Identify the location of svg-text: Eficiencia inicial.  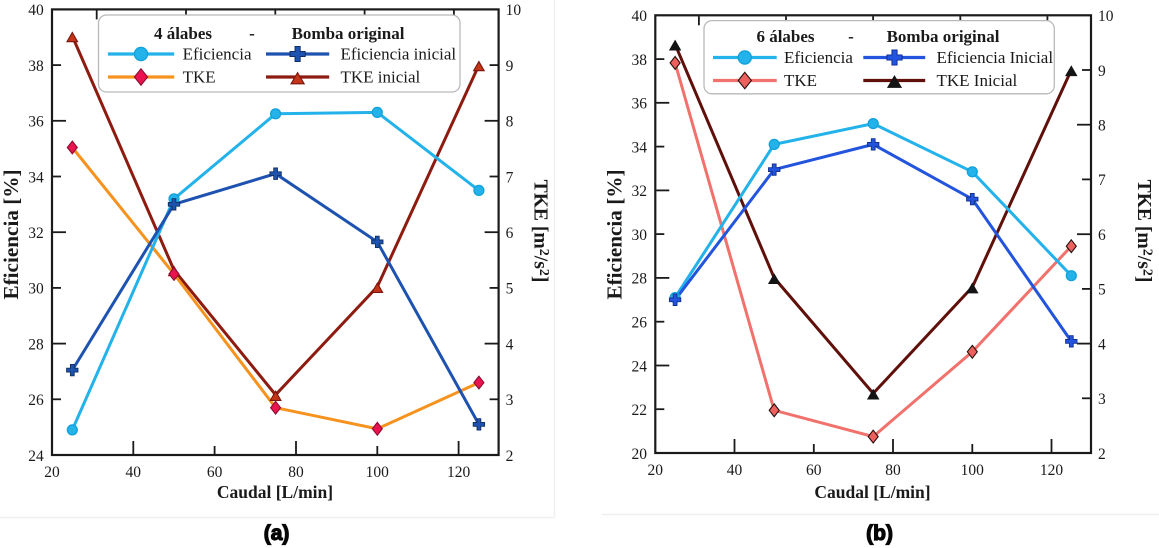
(399, 54).